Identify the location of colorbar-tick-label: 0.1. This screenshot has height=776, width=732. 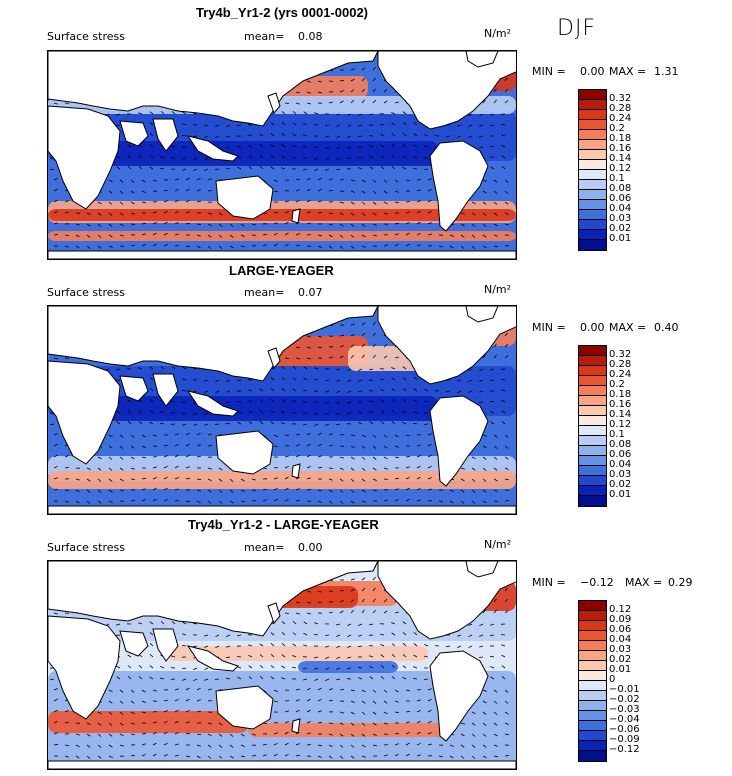
(617, 178).